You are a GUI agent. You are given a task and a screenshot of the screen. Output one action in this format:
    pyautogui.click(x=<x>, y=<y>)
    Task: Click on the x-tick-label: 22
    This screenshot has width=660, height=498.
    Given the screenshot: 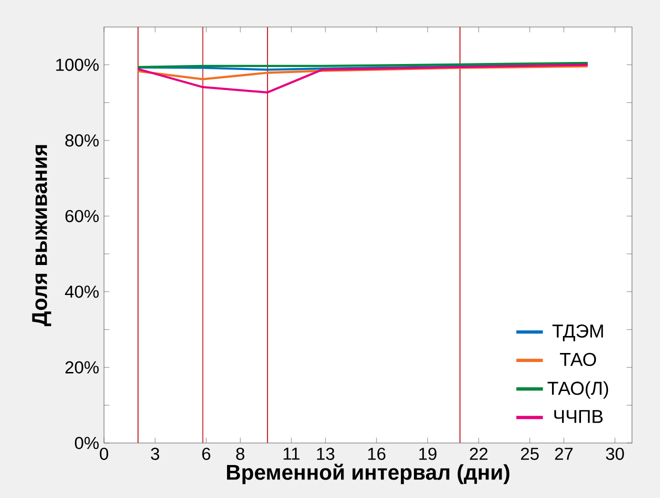 What is the action you would take?
    pyautogui.click(x=479, y=454)
    